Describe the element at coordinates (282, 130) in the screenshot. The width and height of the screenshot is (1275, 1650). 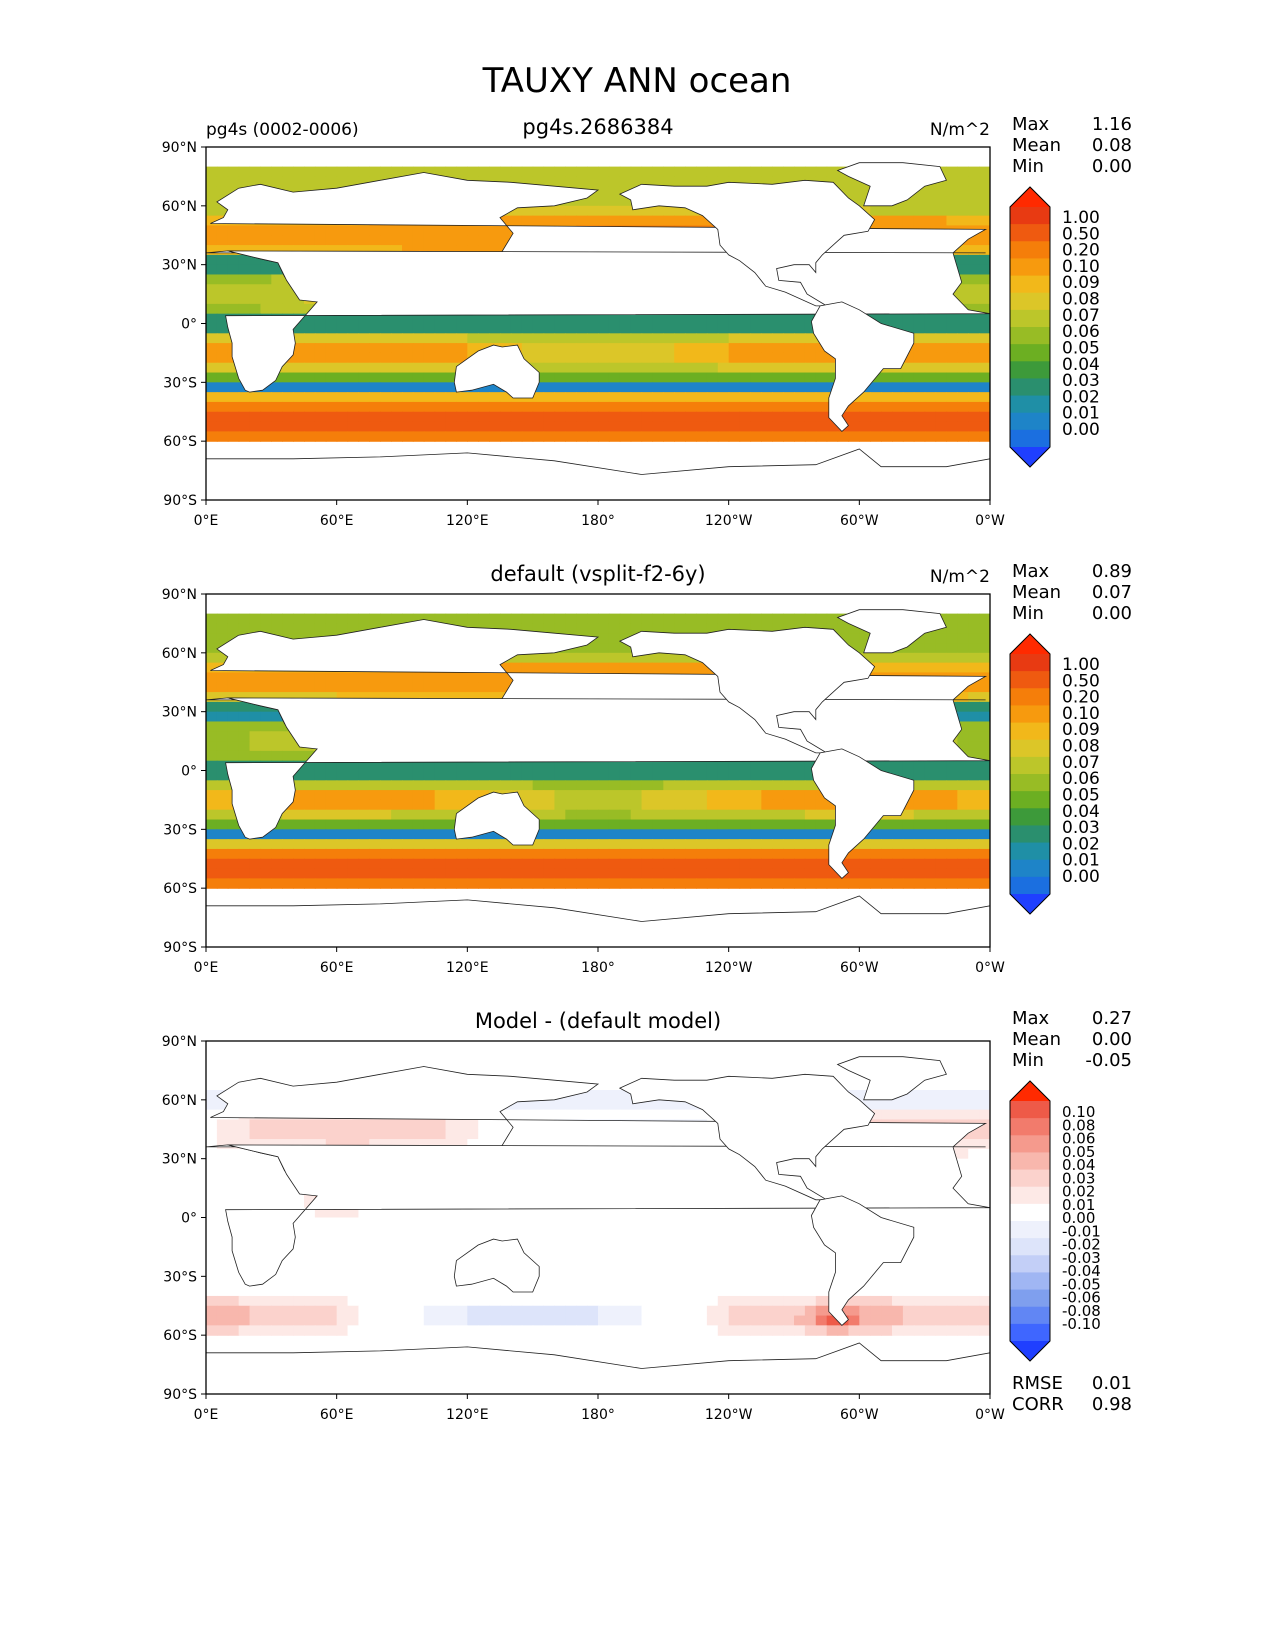
I see `panel-left-label: pg4s (0002-0006)` at that location.